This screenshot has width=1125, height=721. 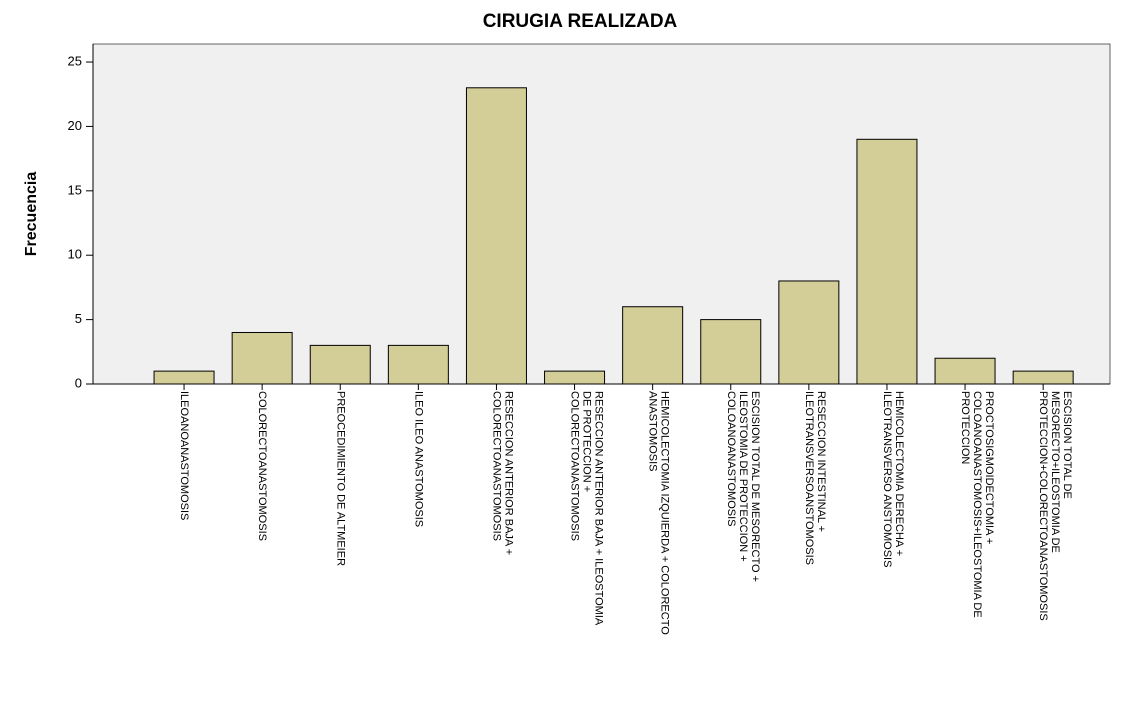 I want to click on x-tick-label: ILEO ILEO ANASTOMOSIS, so click(x=418, y=459).